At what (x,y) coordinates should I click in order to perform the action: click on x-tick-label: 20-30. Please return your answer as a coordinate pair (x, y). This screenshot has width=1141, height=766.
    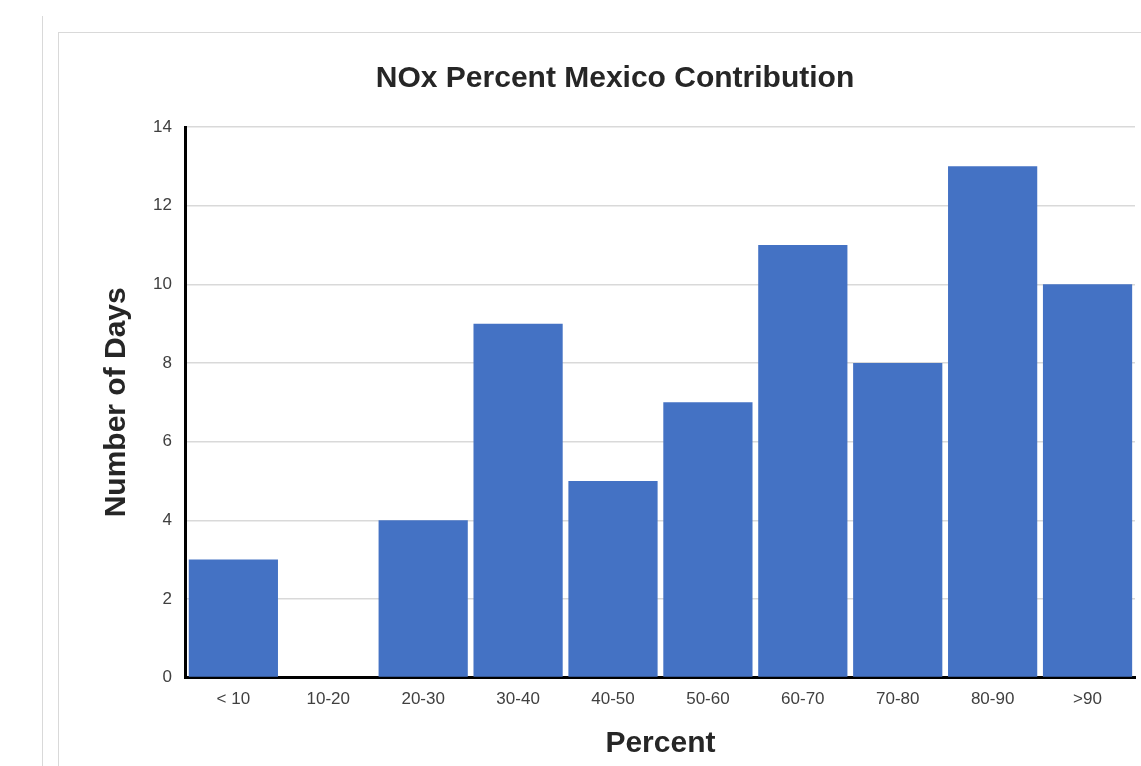
    Looking at the image, I should click on (423, 699).